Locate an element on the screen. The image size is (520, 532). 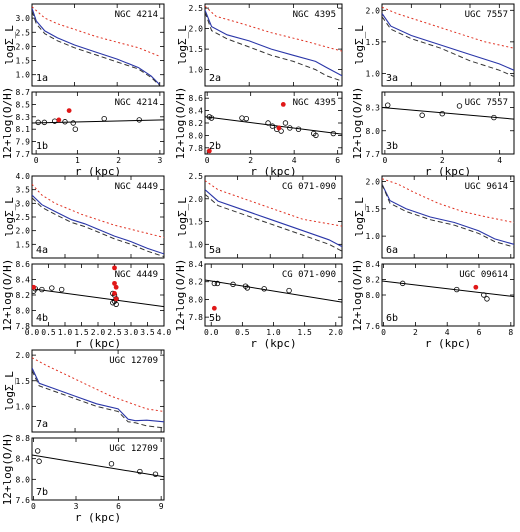
panel-3b is located at coordinates (448, 123).